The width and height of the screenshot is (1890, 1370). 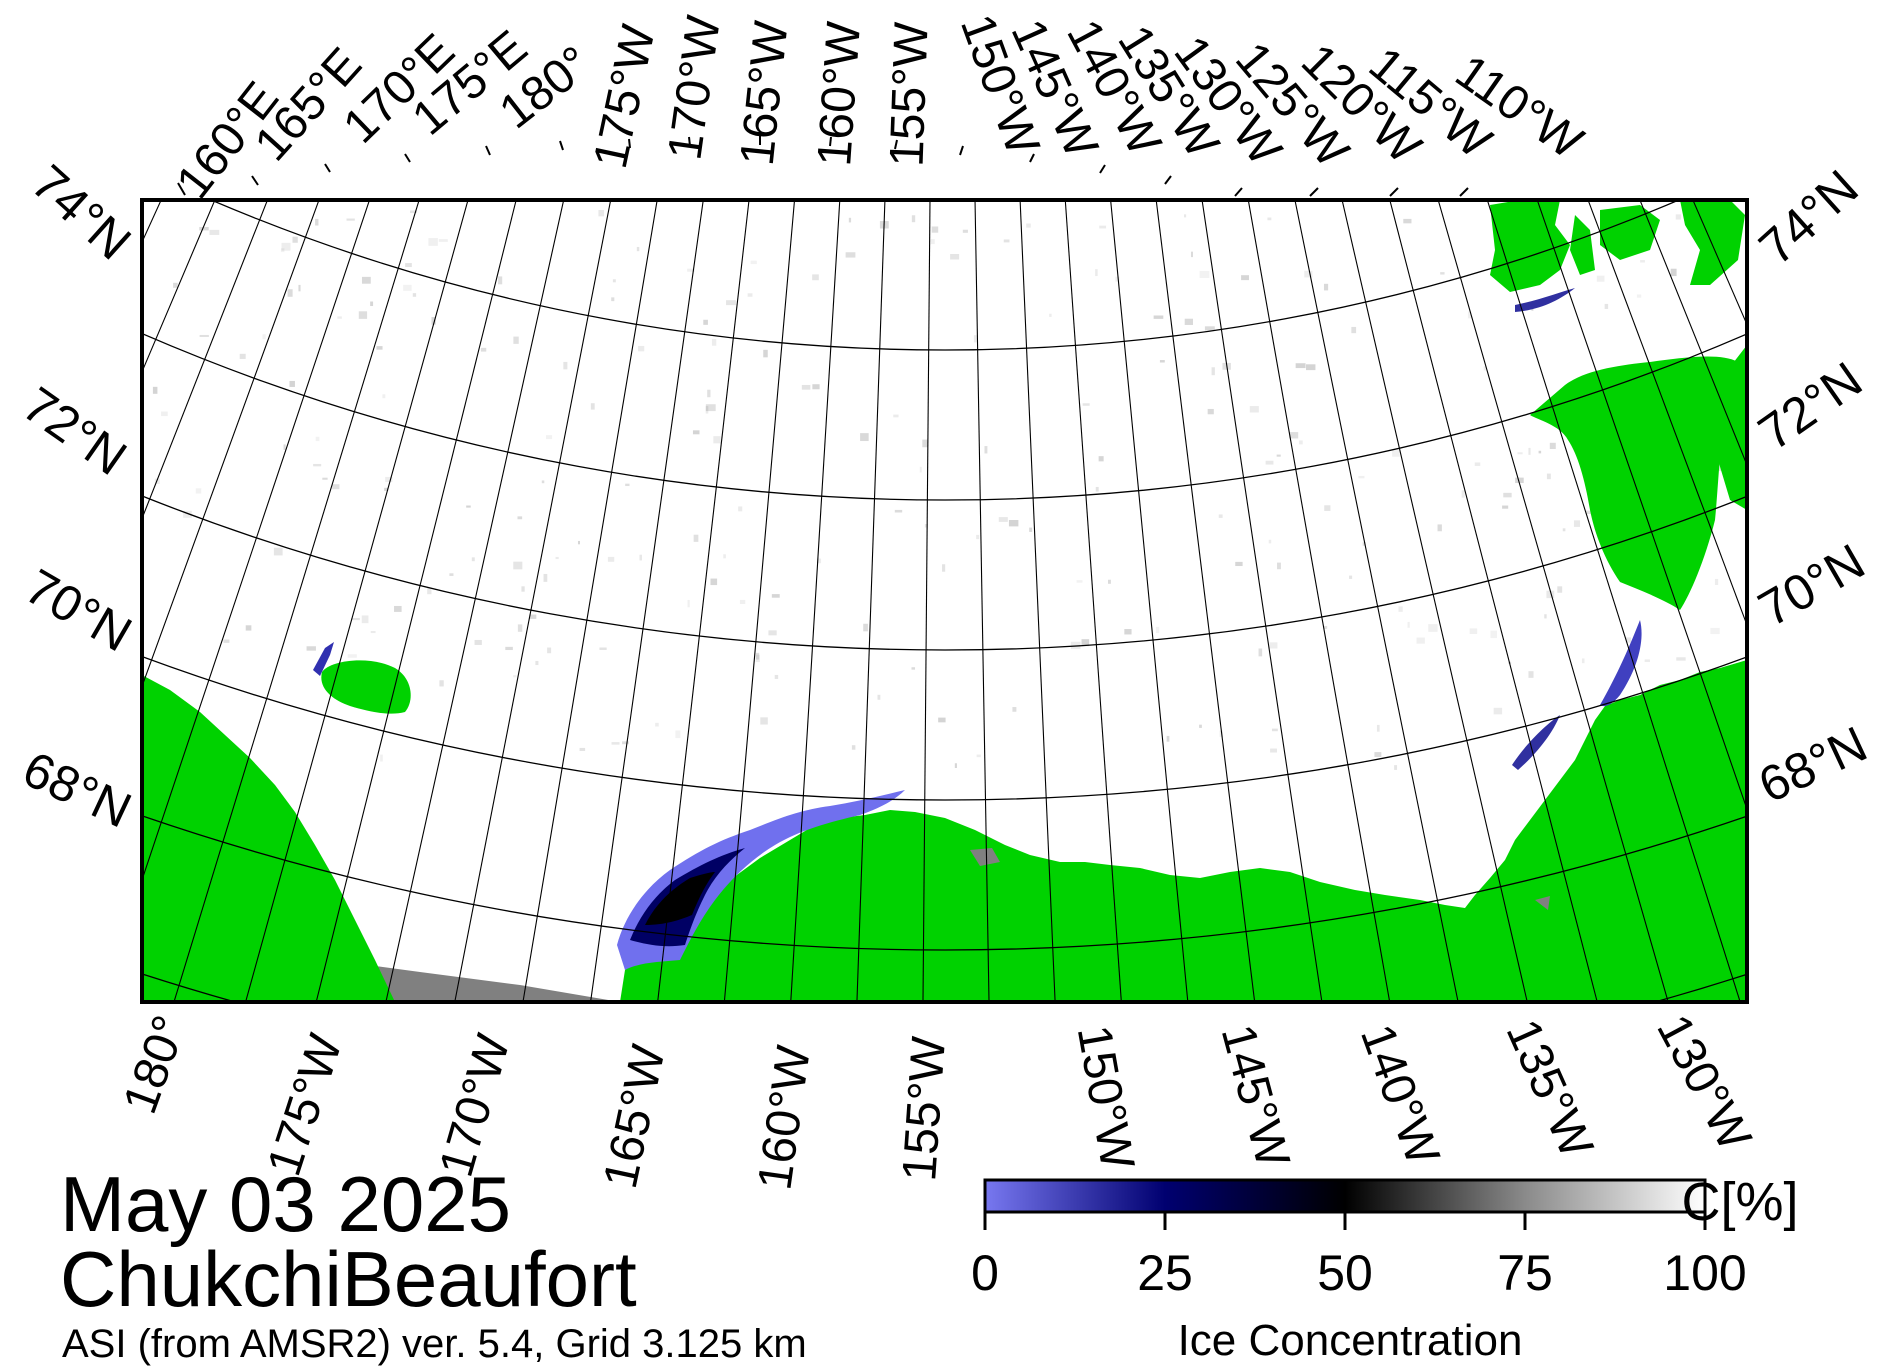 I want to click on bottom-lon-label: 180°, so click(x=156, y=1064).